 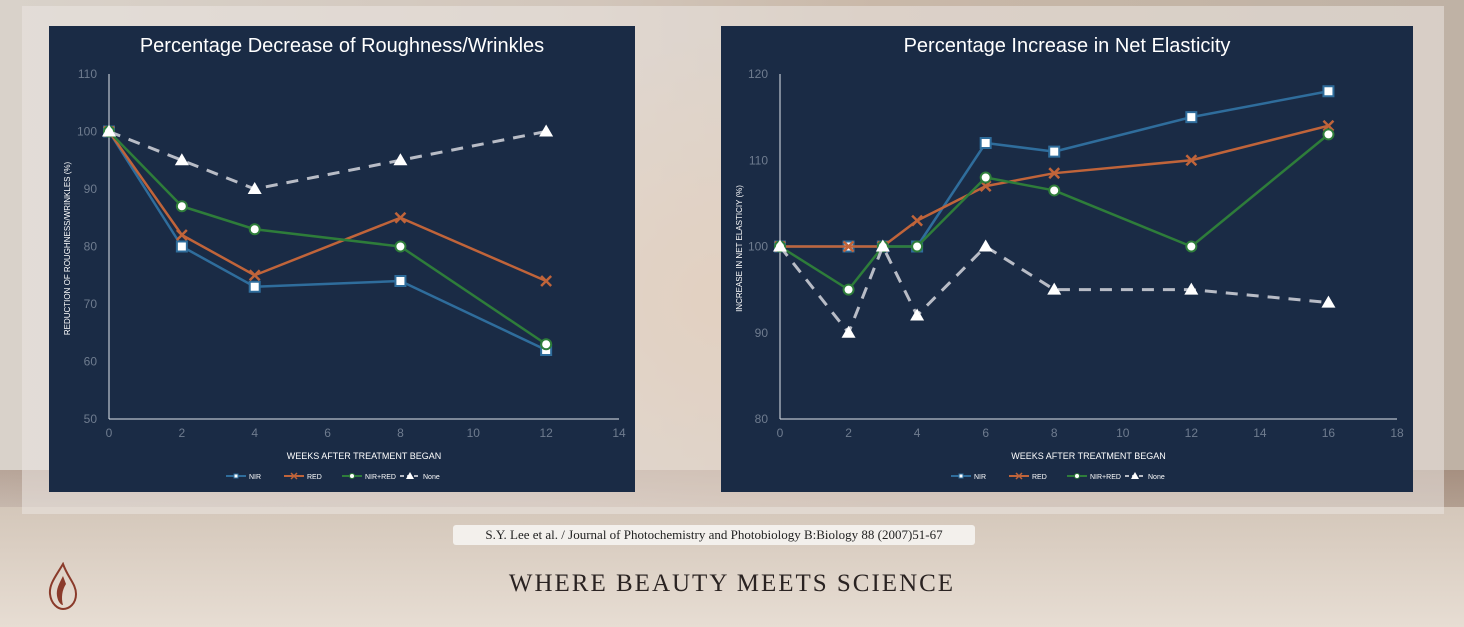 What do you see at coordinates (255, 477) in the screenshot?
I see `legend-label-nir: NIR` at bounding box center [255, 477].